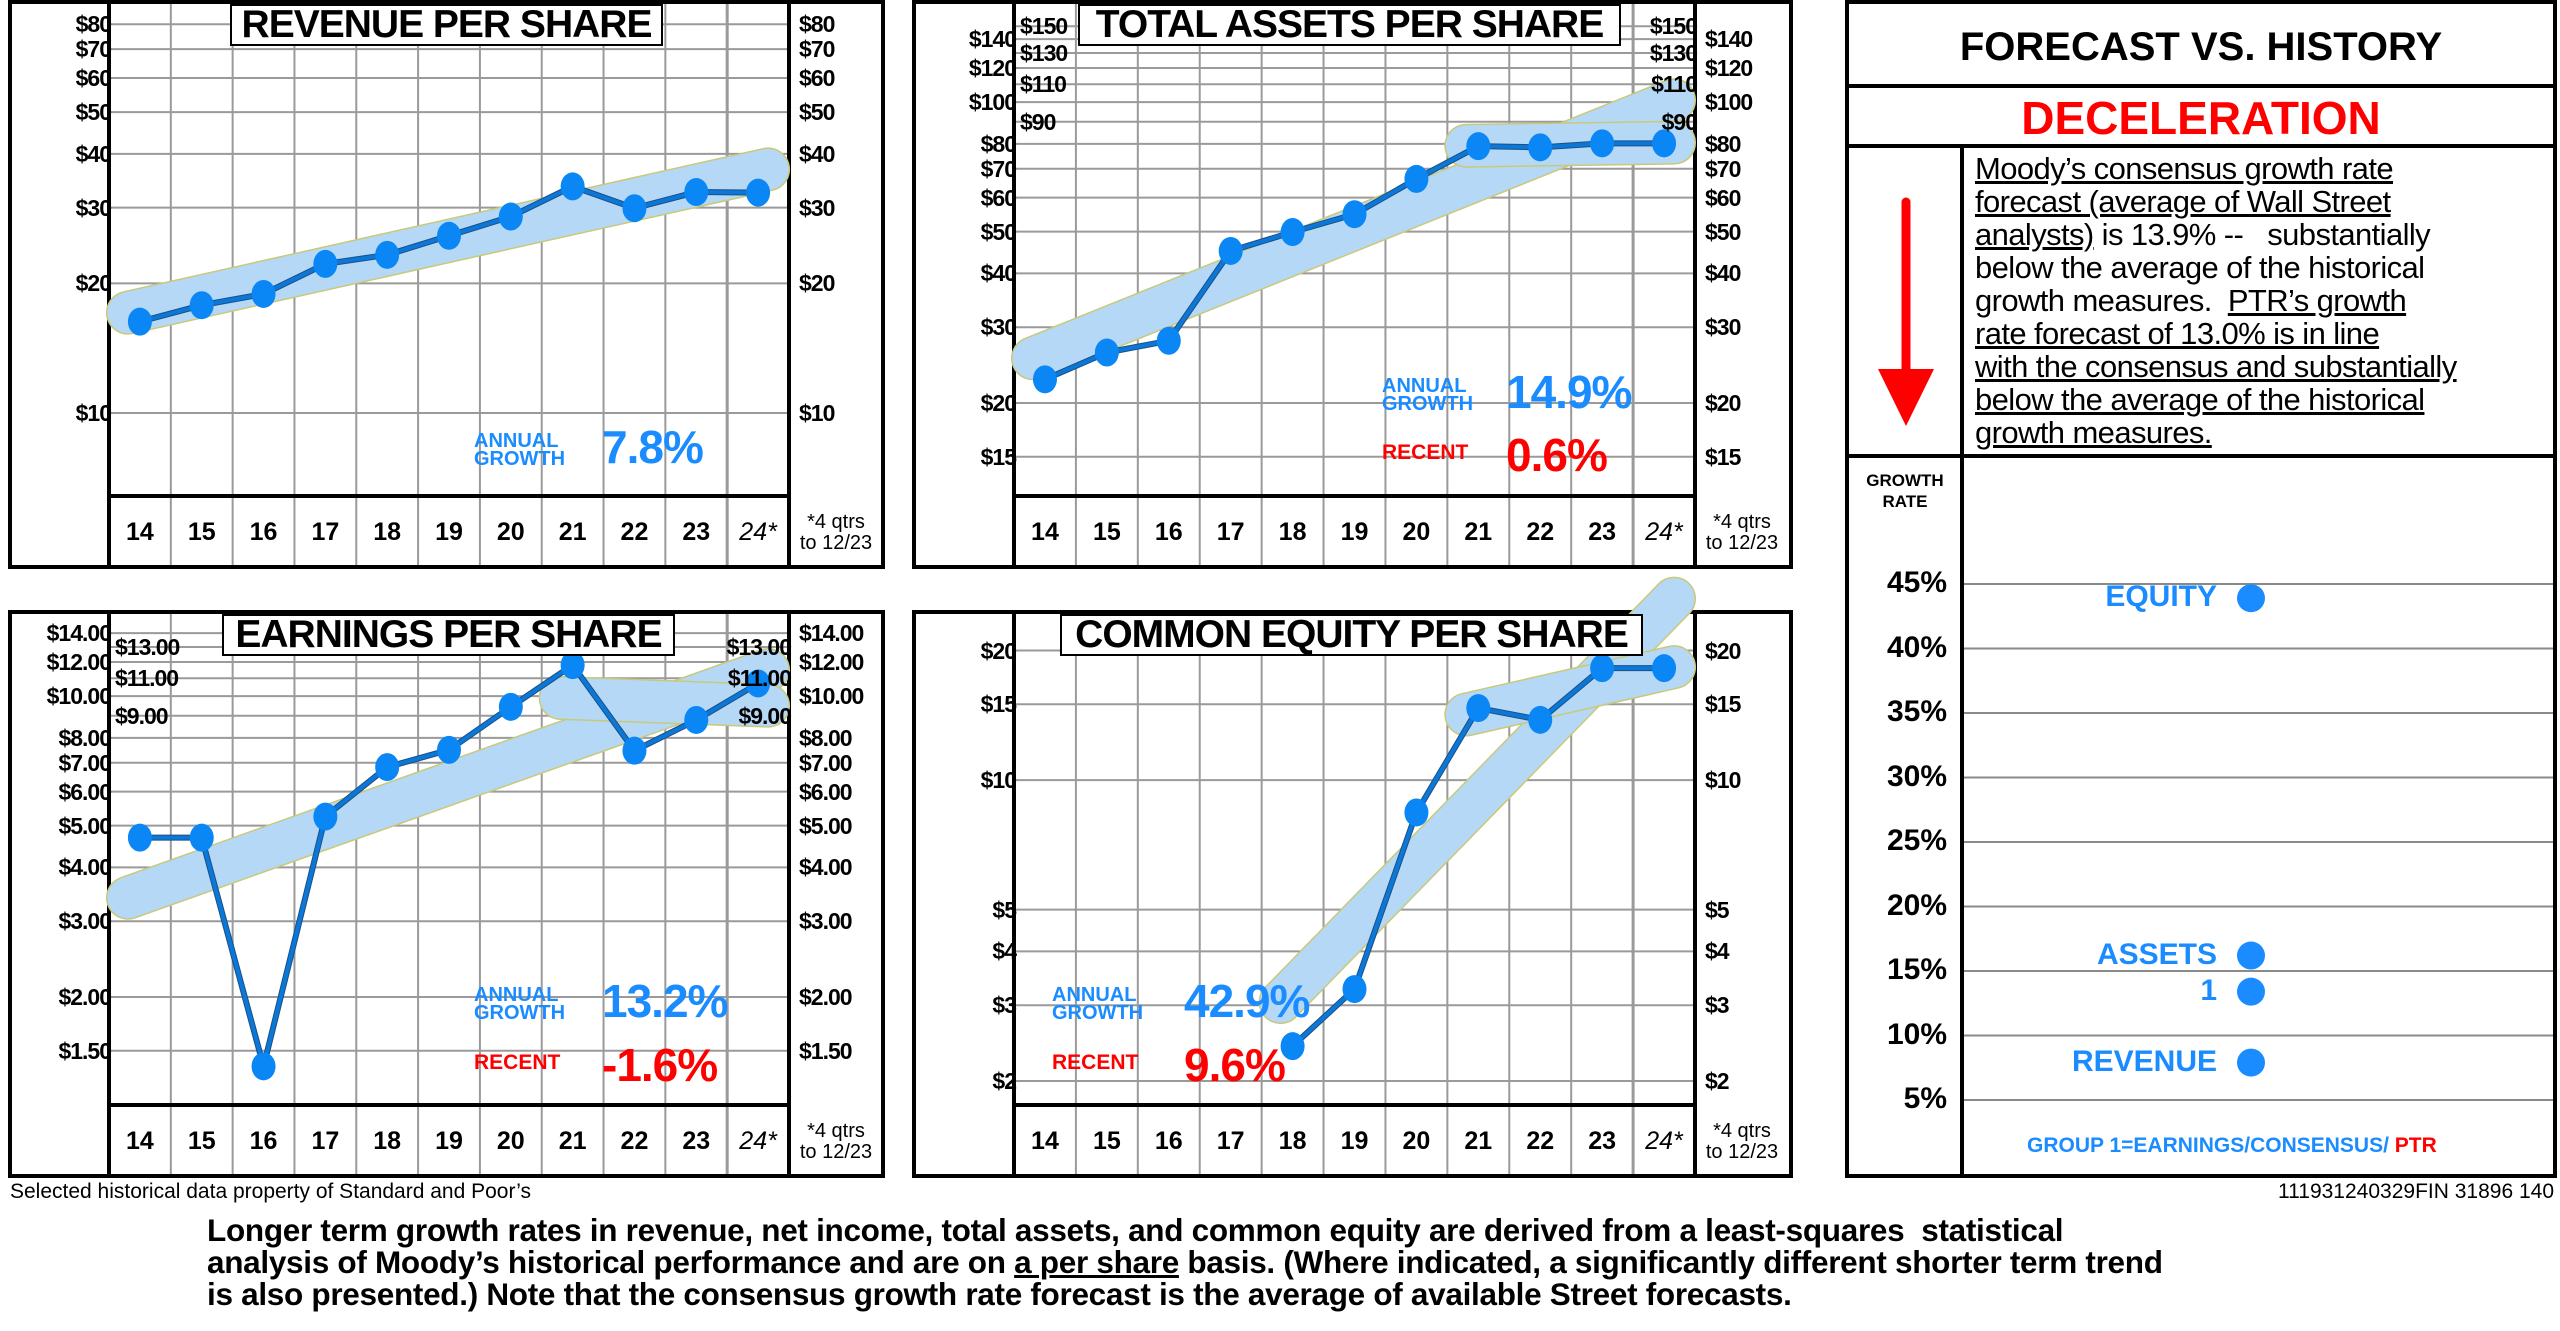 This screenshot has height=1331, width=2560. I want to click on y-tick-label-left: $15, so click(998, 704).